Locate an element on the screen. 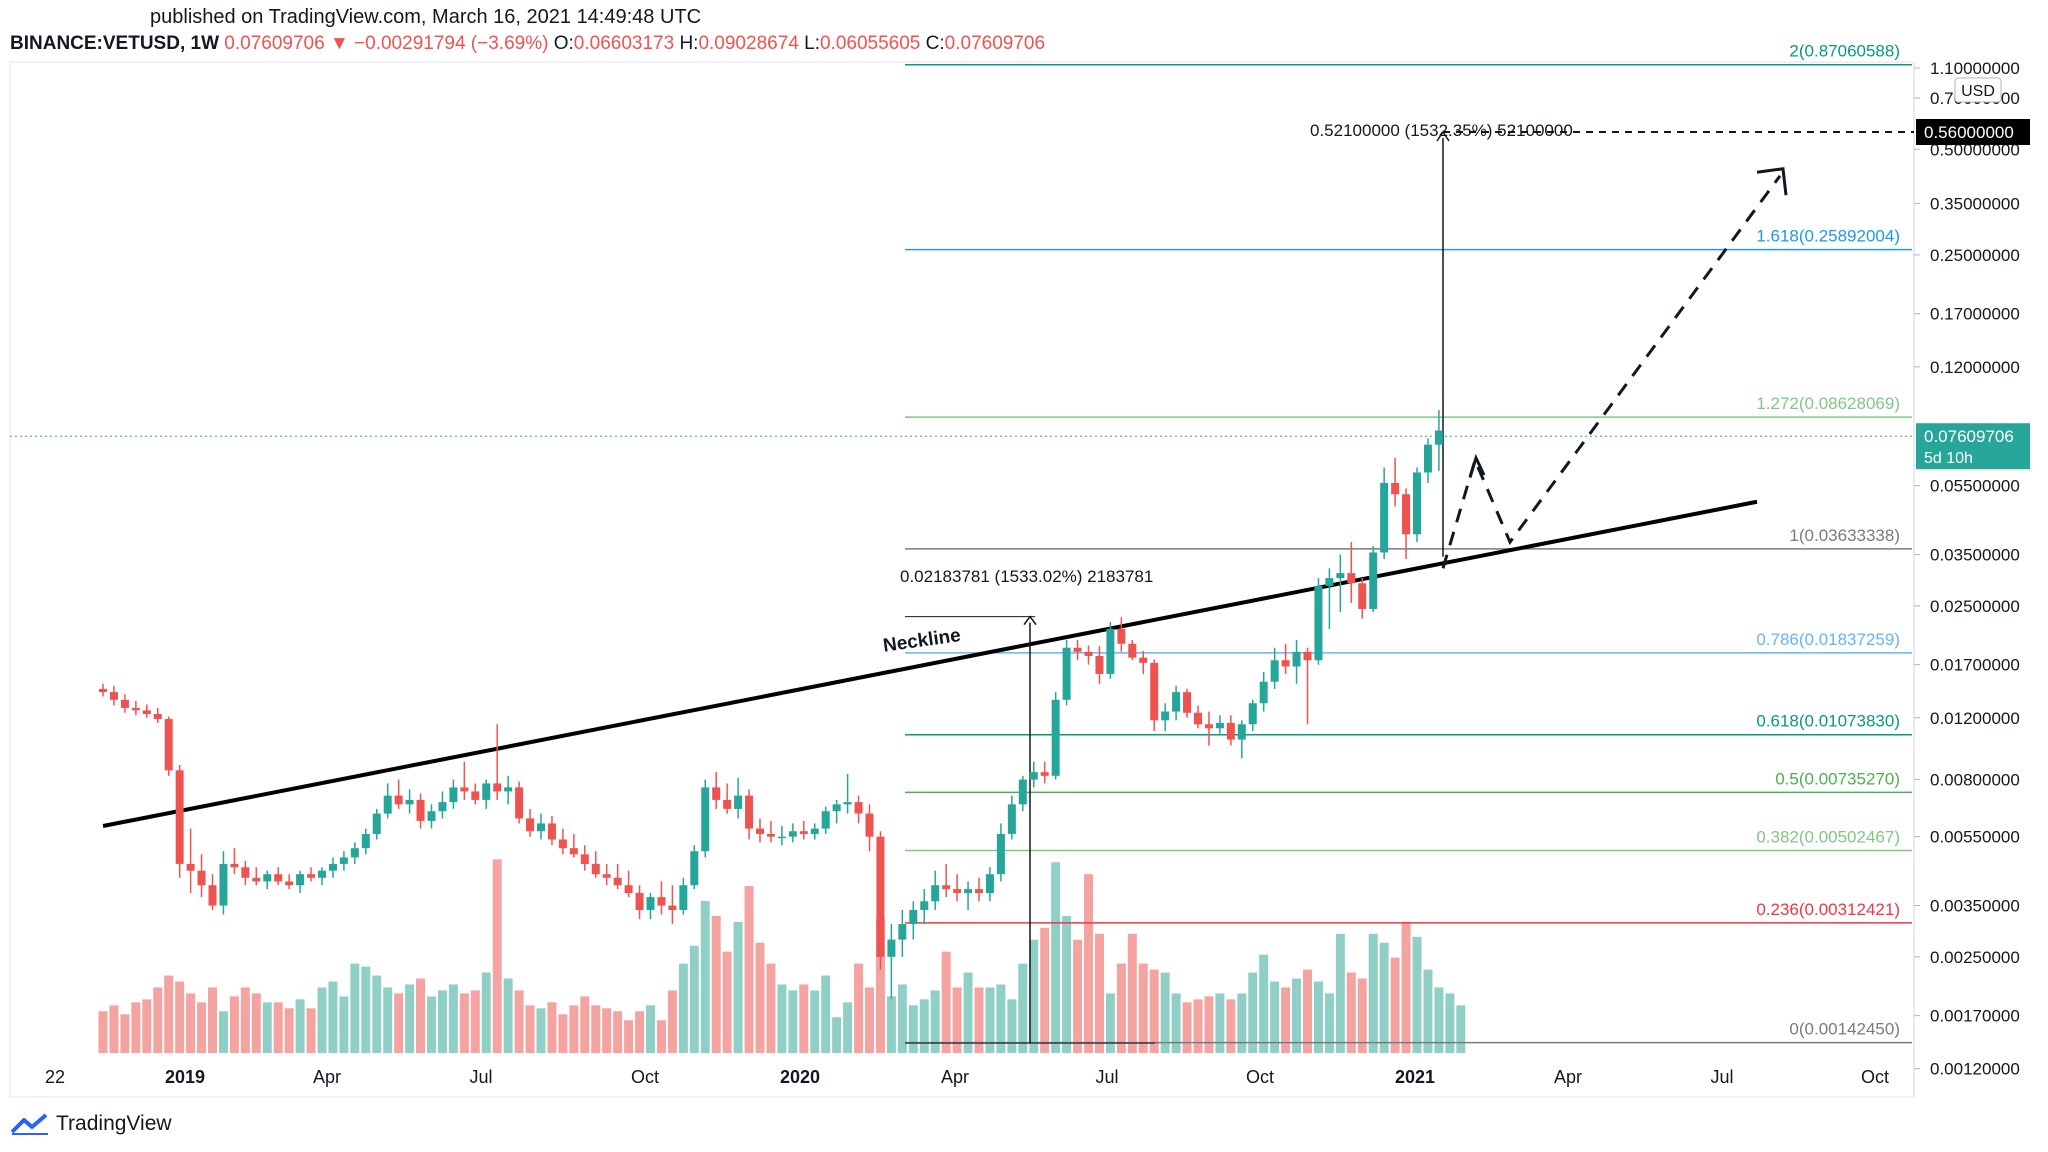 The width and height of the screenshot is (2048, 1152). time-tick-label: Jul is located at coordinates (1106, 1077).